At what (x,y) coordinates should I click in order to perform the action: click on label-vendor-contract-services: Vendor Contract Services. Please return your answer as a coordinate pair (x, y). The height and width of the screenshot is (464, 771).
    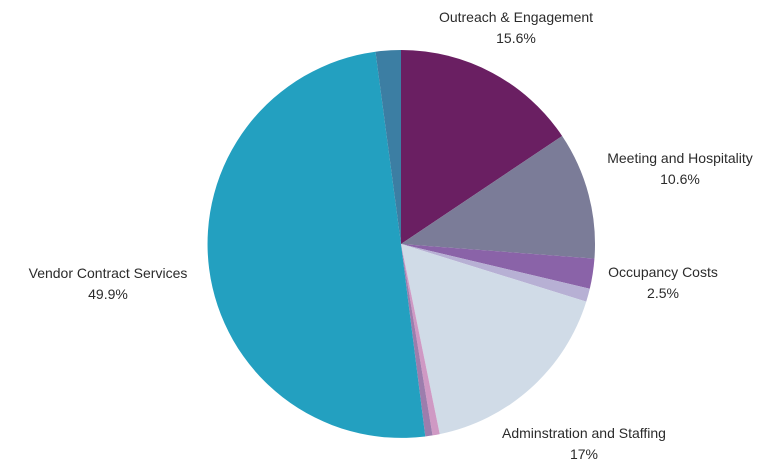
    Looking at the image, I should click on (108, 273).